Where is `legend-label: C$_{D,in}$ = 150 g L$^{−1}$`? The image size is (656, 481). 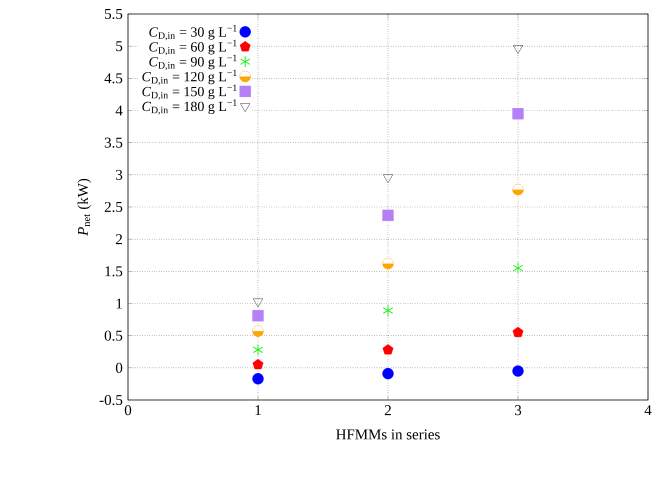 legend-label: C$_{D,in}$ = 150 g L$^{−1}$ is located at coordinates (189, 92).